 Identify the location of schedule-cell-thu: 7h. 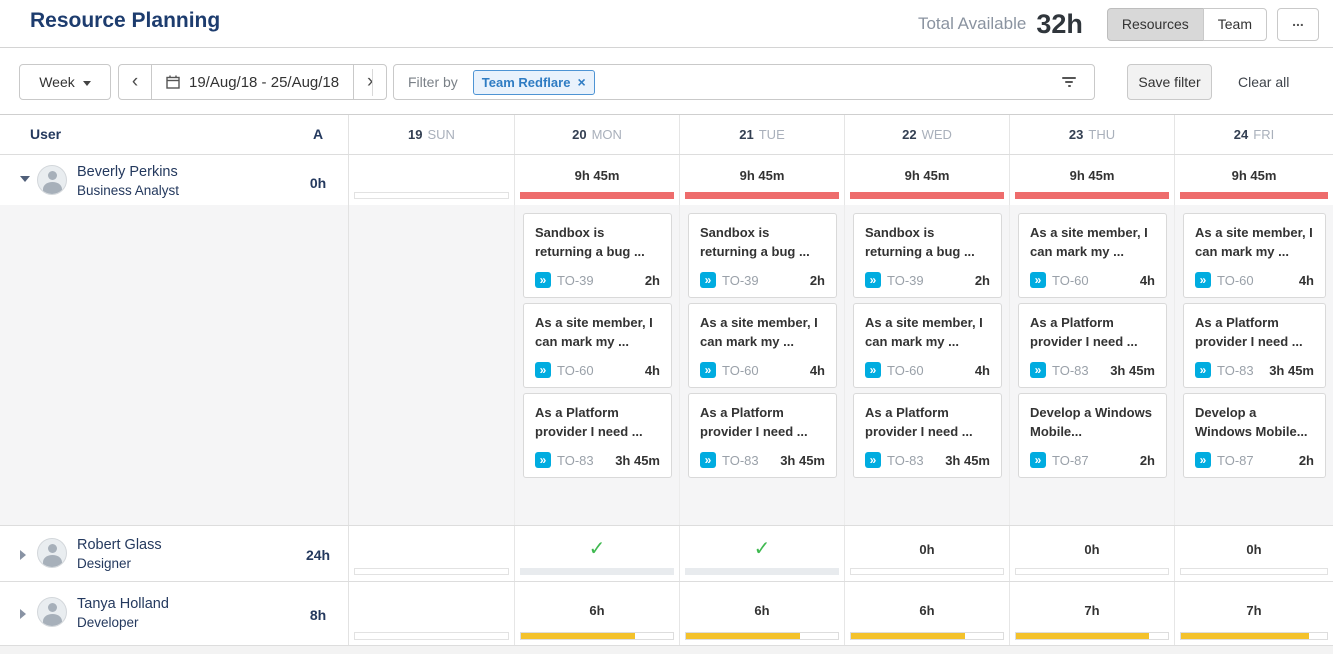
(1091, 613).